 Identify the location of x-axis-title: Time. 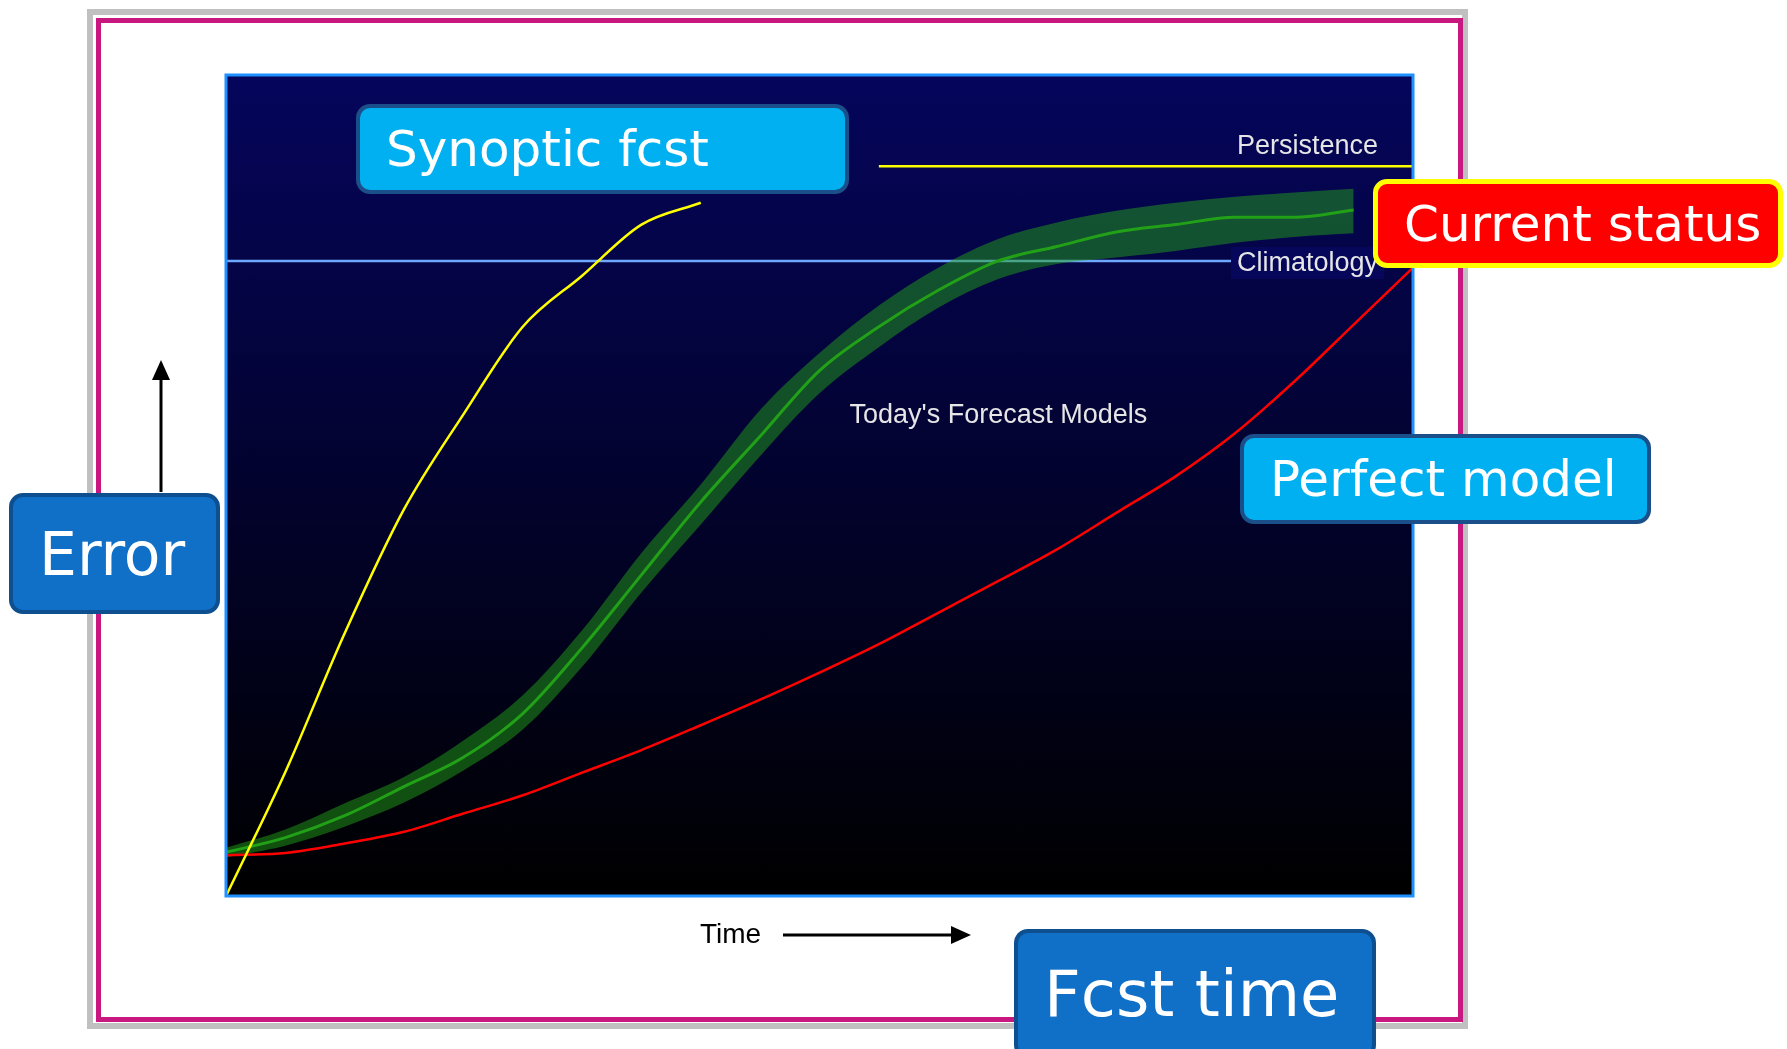
(731, 934).